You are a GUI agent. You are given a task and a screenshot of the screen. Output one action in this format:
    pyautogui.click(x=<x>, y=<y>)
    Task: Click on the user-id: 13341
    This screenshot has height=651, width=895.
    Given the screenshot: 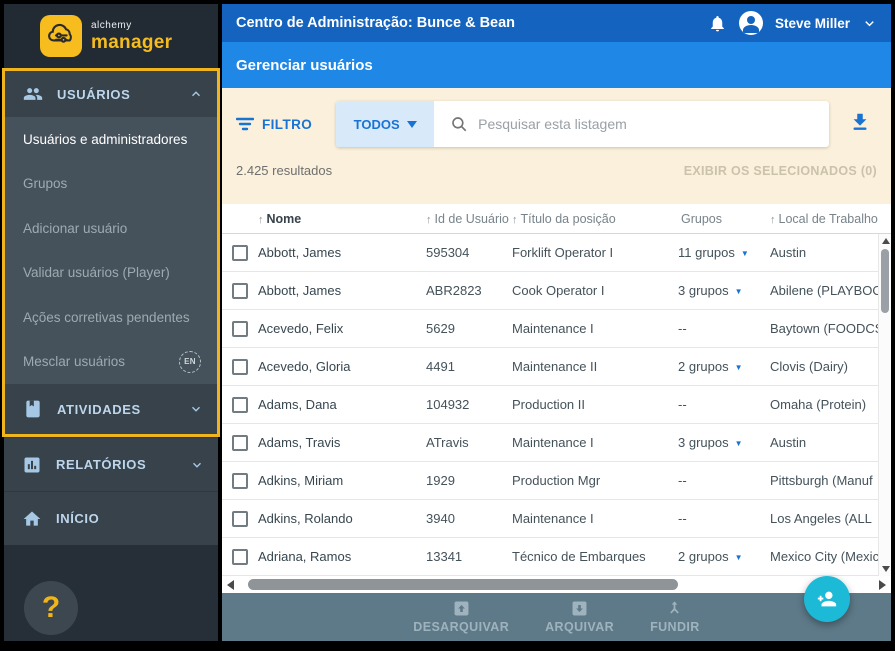 What is the action you would take?
    pyautogui.click(x=444, y=556)
    